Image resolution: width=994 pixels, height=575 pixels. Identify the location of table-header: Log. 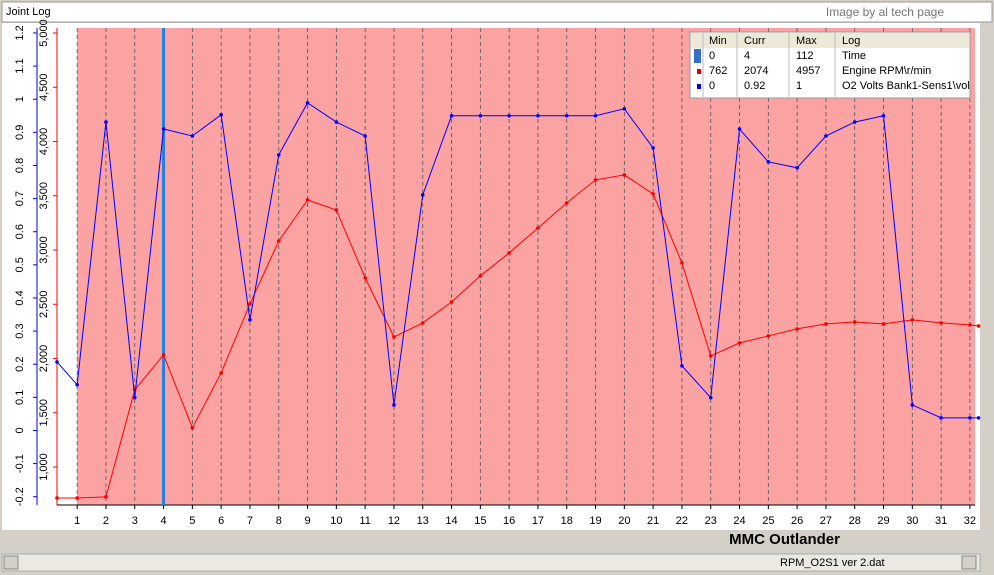
(851, 41).